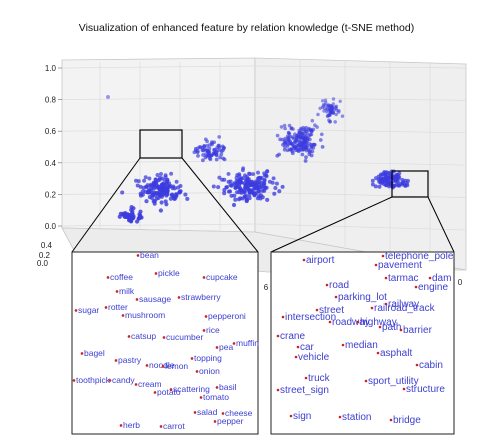  What do you see at coordinates (201, 297) in the screenshot?
I see `word-label: strawberry` at bounding box center [201, 297].